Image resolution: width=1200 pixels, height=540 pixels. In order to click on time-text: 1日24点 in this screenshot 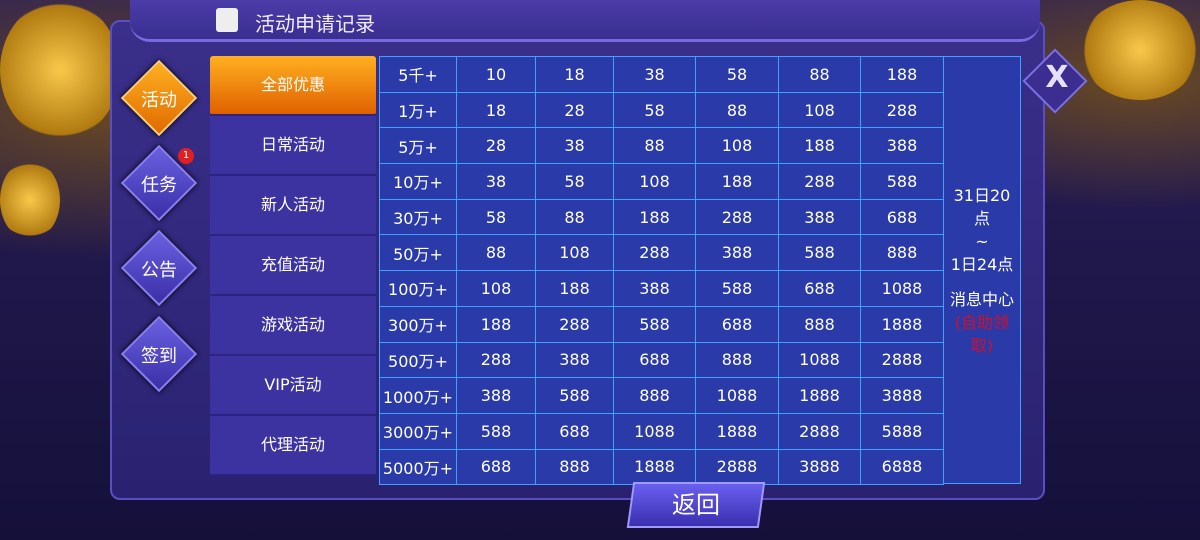, I will do `click(982, 264)`.